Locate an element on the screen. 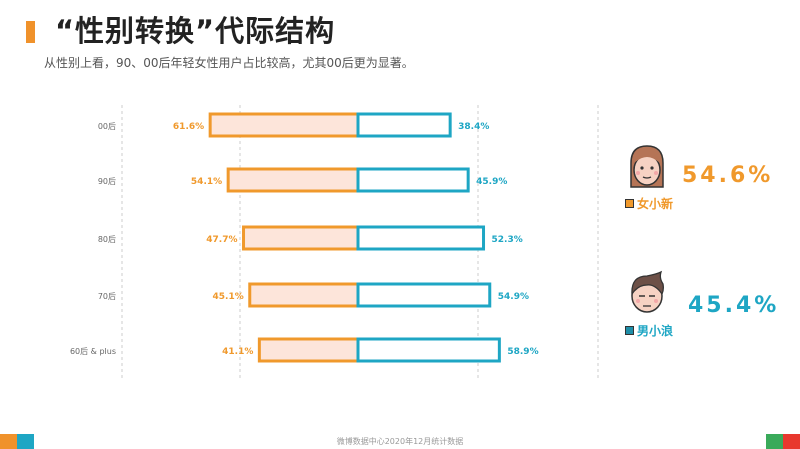 This screenshot has height=449, width=800. female-value-label: 41.1% is located at coordinates (237, 352).